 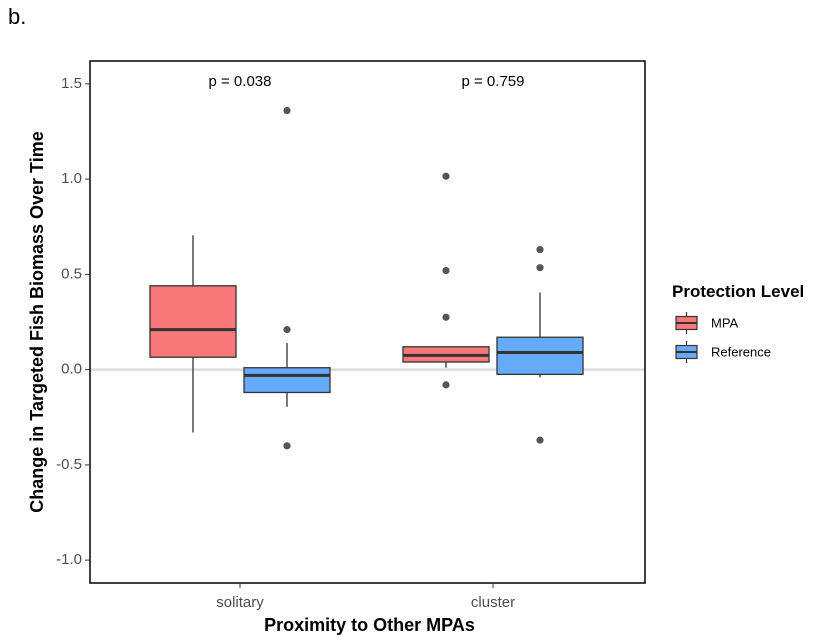 I want to click on legend: Protection Level MPA Reference, so click(x=738, y=322).